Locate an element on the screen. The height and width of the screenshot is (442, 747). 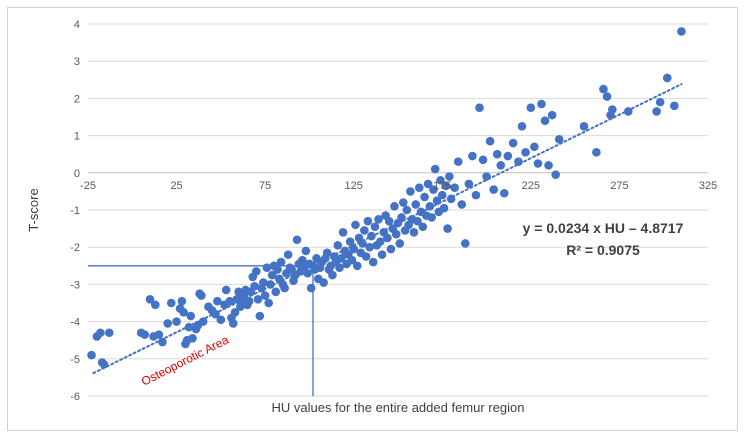
x-tick-label: 25 is located at coordinates (176, 186).